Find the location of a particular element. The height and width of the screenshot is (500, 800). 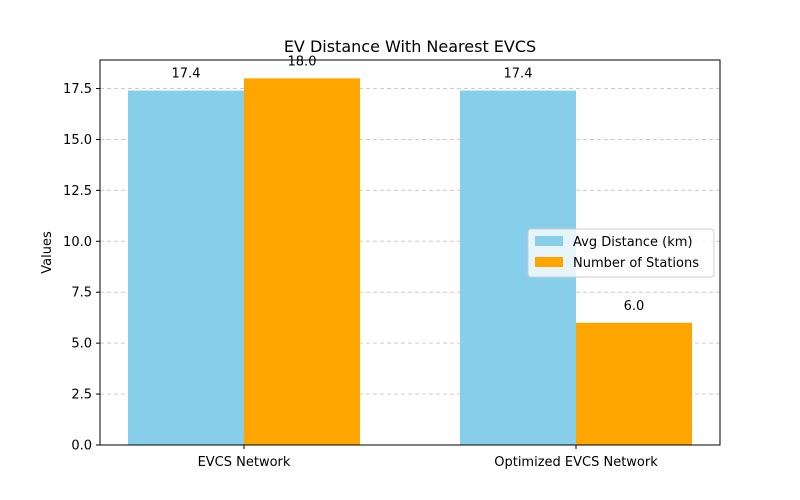

y-tick-label: 10.0 is located at coordinates (77, 242).